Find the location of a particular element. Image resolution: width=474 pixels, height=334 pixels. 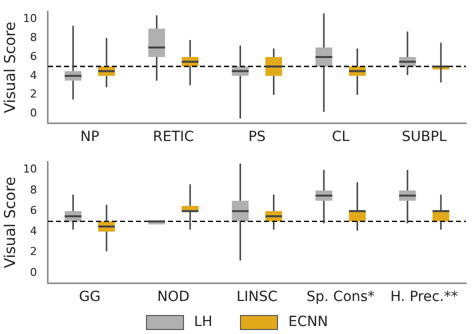

x-tick-label: LINSC is located at coordinates (257, 297).